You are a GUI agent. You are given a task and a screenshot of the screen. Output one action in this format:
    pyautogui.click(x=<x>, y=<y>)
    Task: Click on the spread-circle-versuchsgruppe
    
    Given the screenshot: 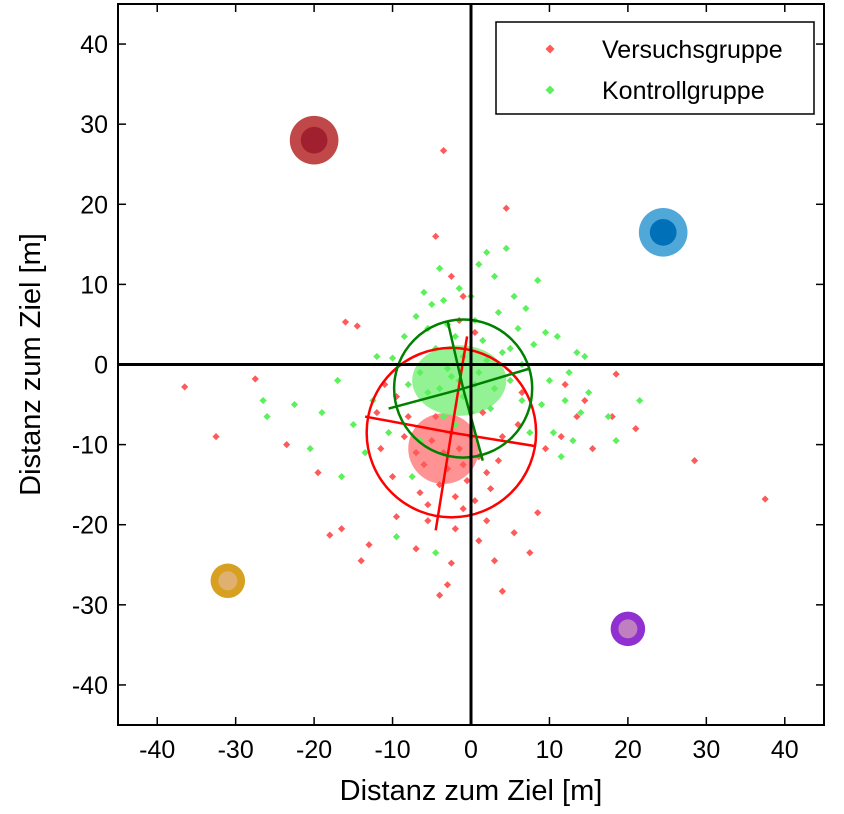 What is the action you would take?
    pyautogui.click(x=451, y=432)
    